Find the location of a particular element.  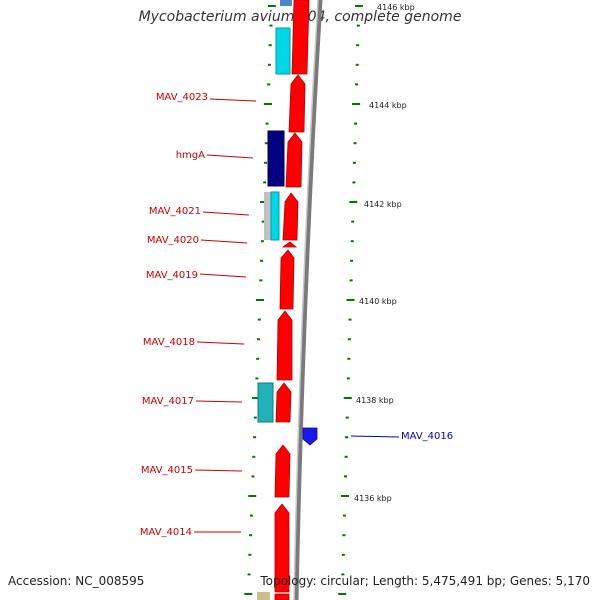

kbp-label: 4140 kbp is located at coordinates (378, 301).